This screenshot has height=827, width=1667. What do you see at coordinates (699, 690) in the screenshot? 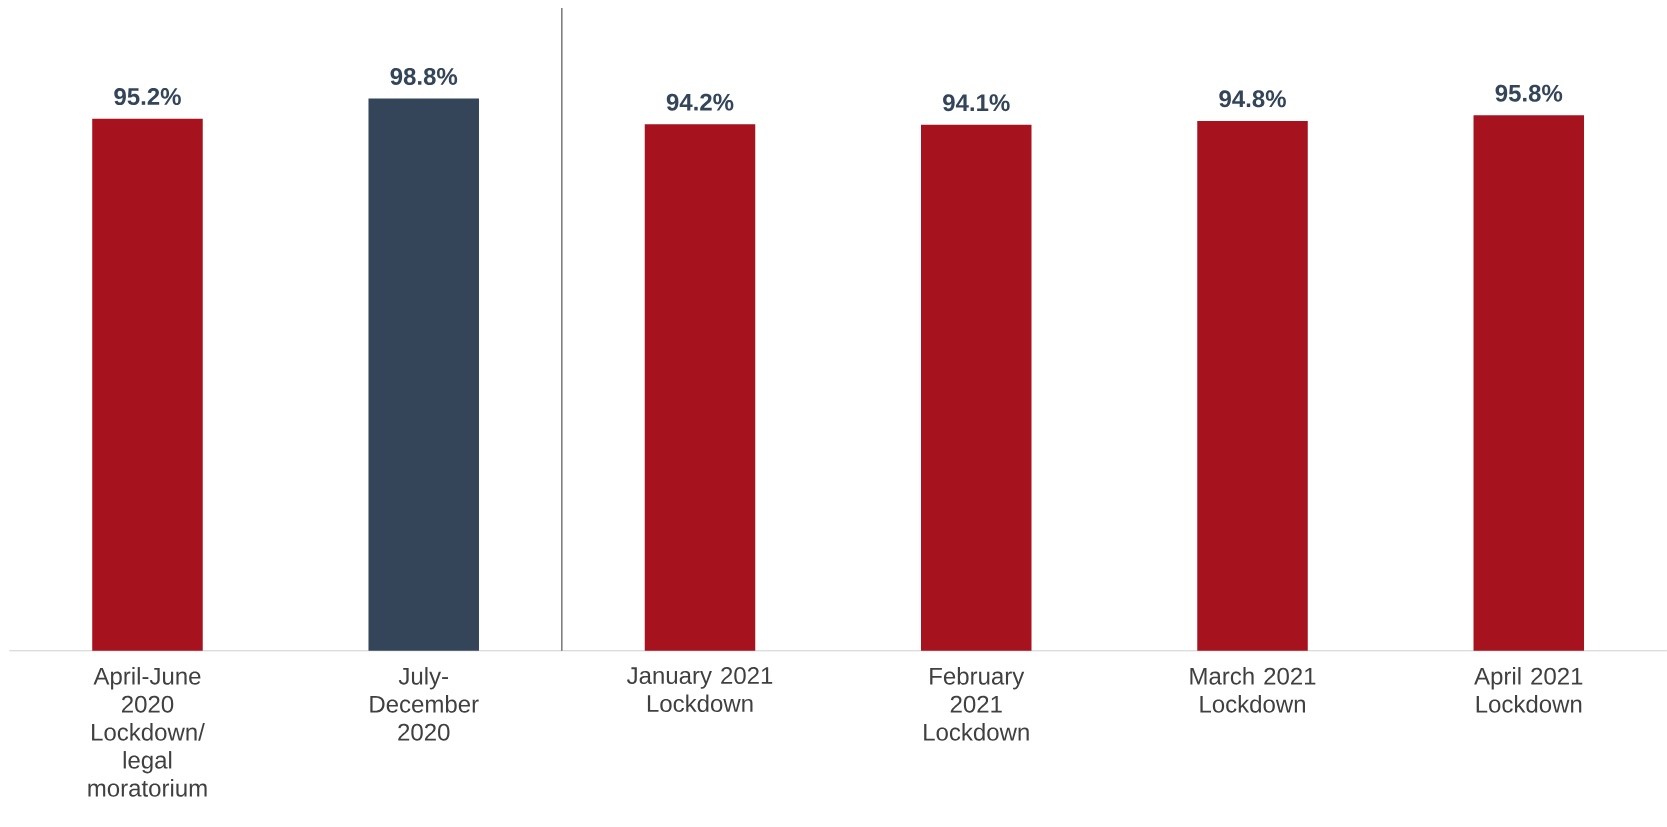
I see `x-tick-label: January 2021 Lockdown` at bounding box center [699, 690].